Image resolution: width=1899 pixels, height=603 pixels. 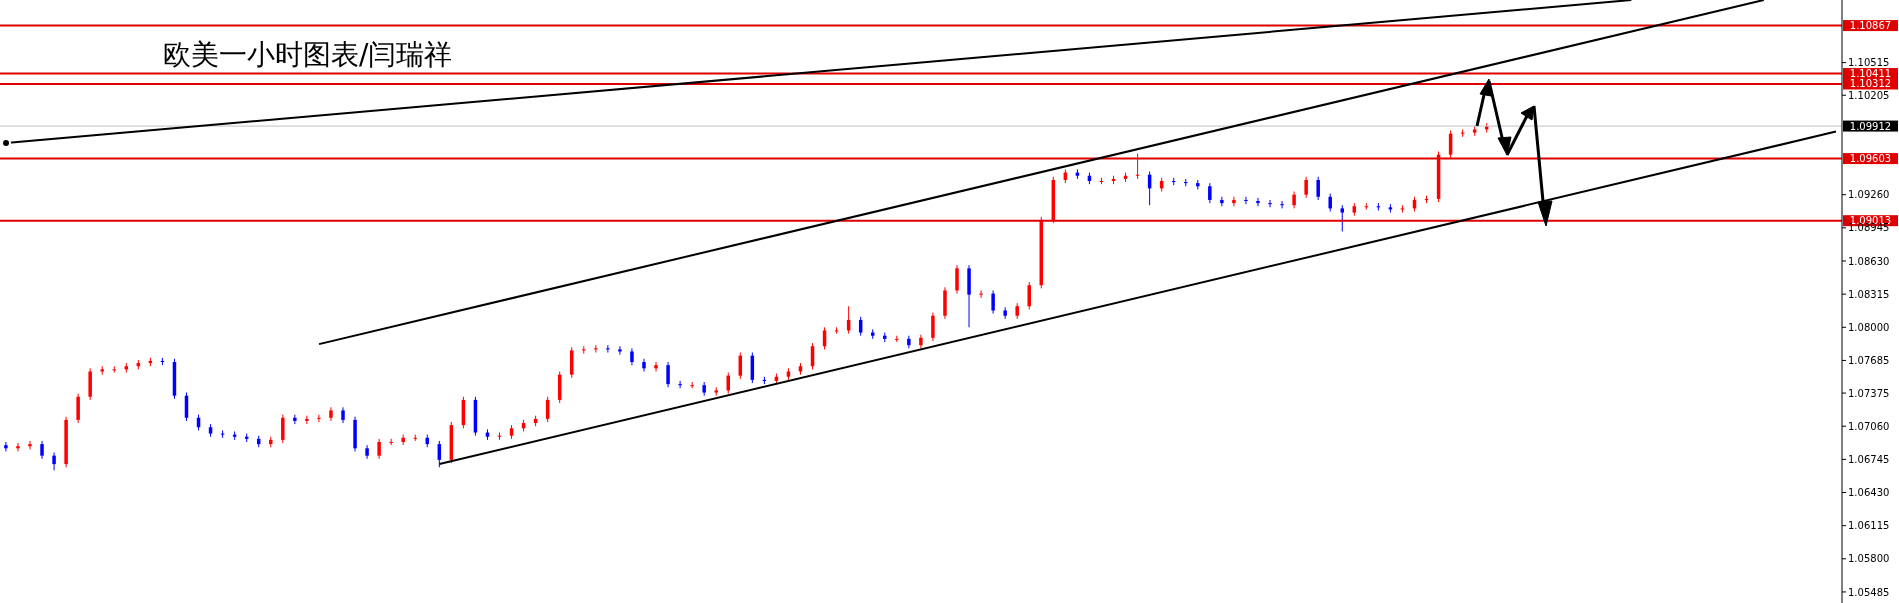 What do you see at coordinates (1869, 95) in the screenshot?
I see `y-tick-label: 1.10205` at bounding box center [1869, 95].